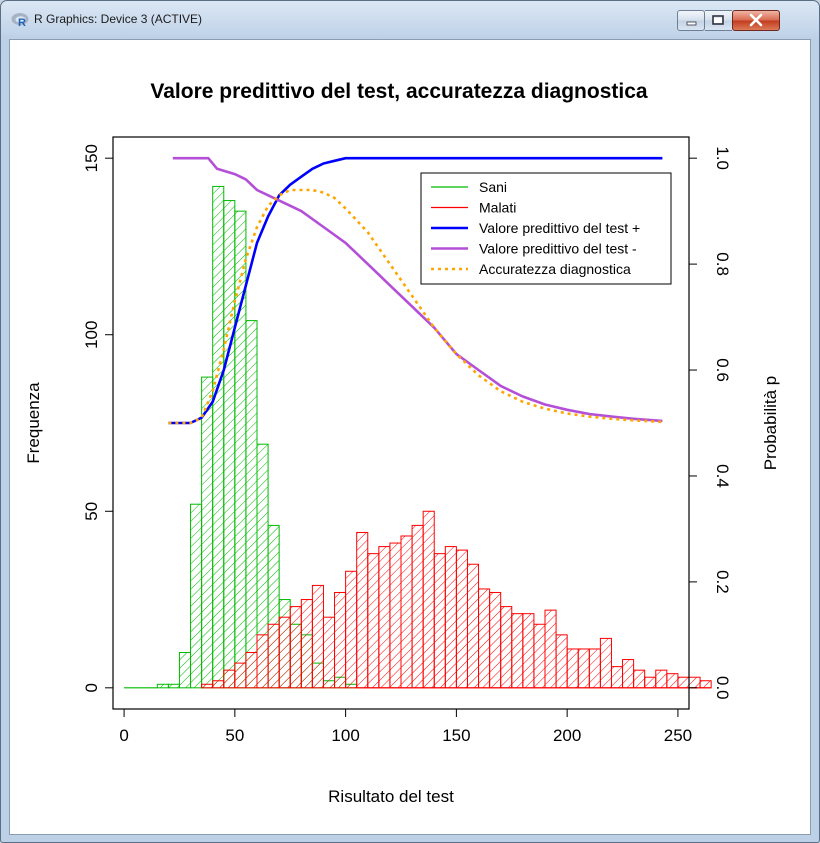  Describe the element at coordinates (691, 23) in the screenshot. I see `minimize-icon` at that location.